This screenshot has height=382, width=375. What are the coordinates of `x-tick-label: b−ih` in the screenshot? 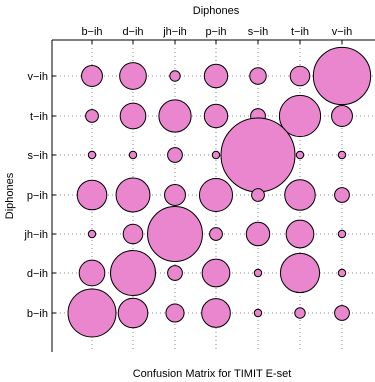 It's located at (91, 32).